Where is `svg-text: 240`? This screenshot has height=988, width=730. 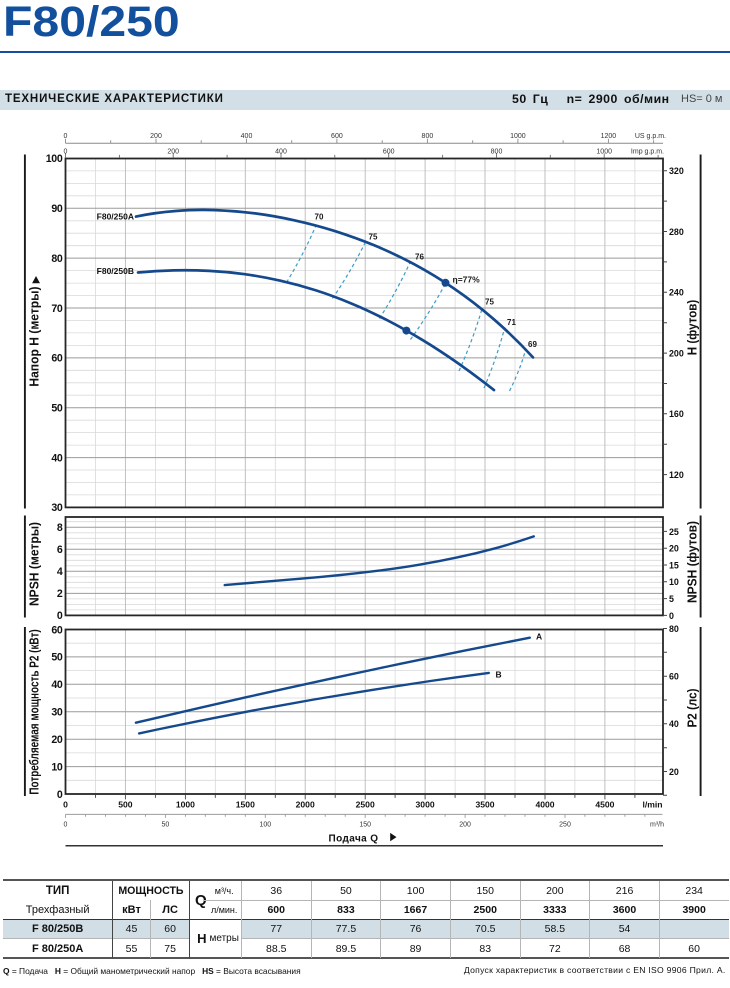
svg-text: 240 is located at coordinates (676, 293).